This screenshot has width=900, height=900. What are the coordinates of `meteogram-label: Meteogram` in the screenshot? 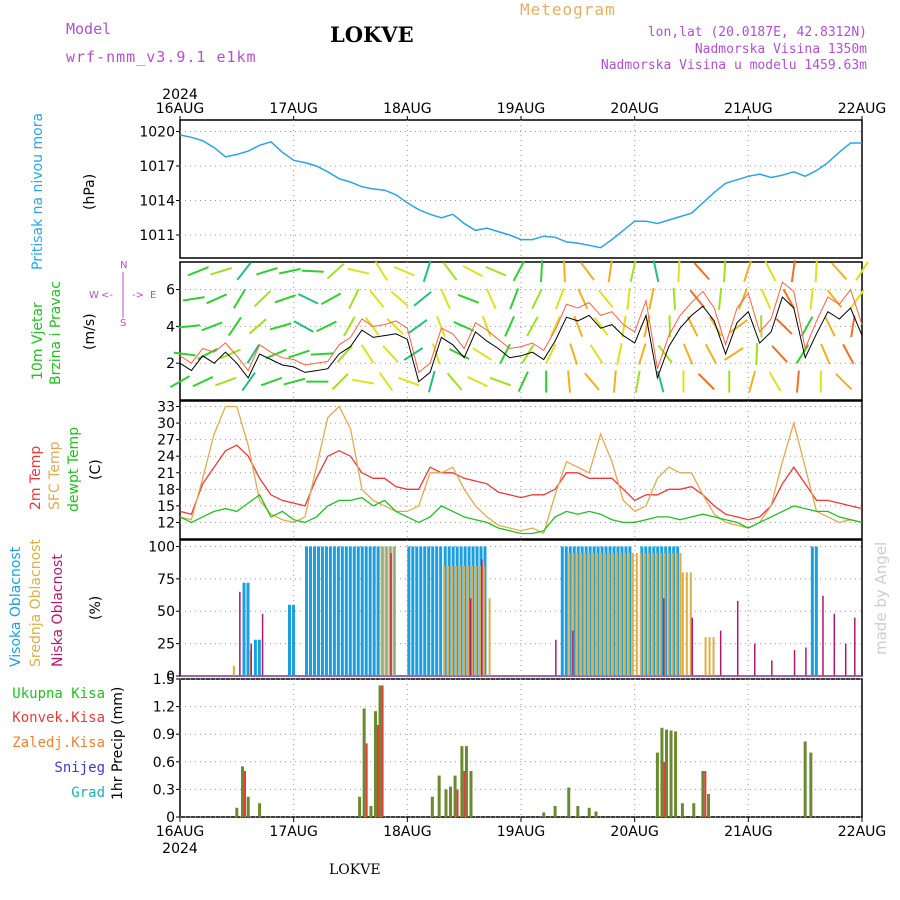 It's located at (568, 9).